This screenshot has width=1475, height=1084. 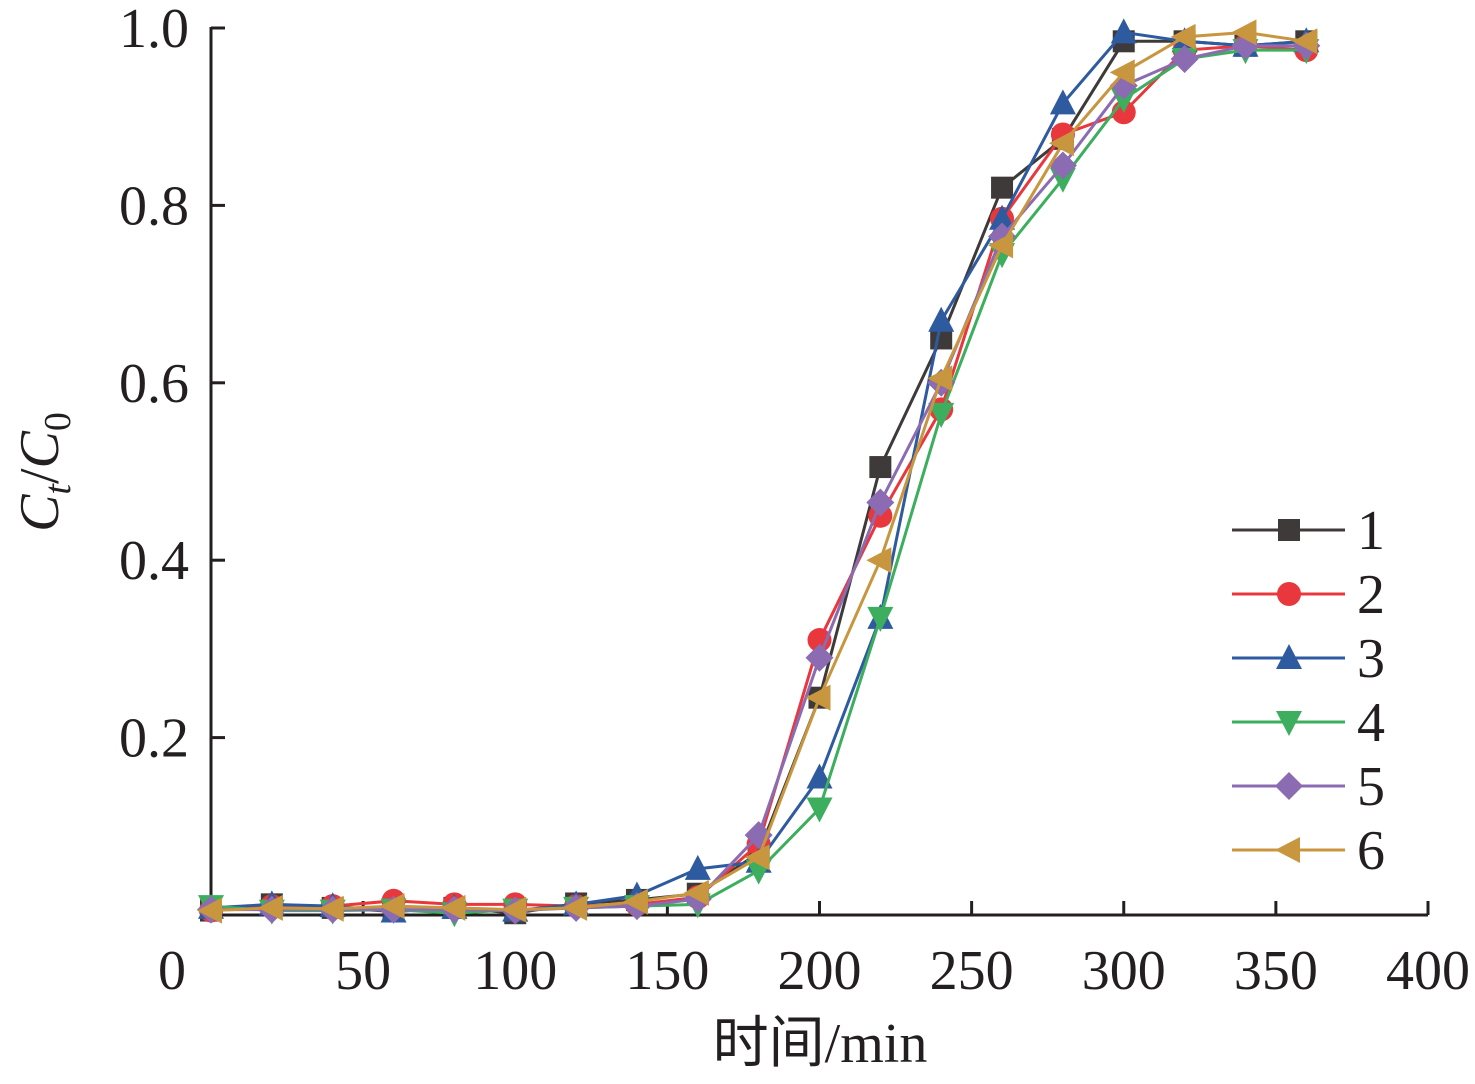 What do you see at coordinates (820, 971) in the screenshot?
I see `x-tick-label: 200` at bounding box center [820, 971].